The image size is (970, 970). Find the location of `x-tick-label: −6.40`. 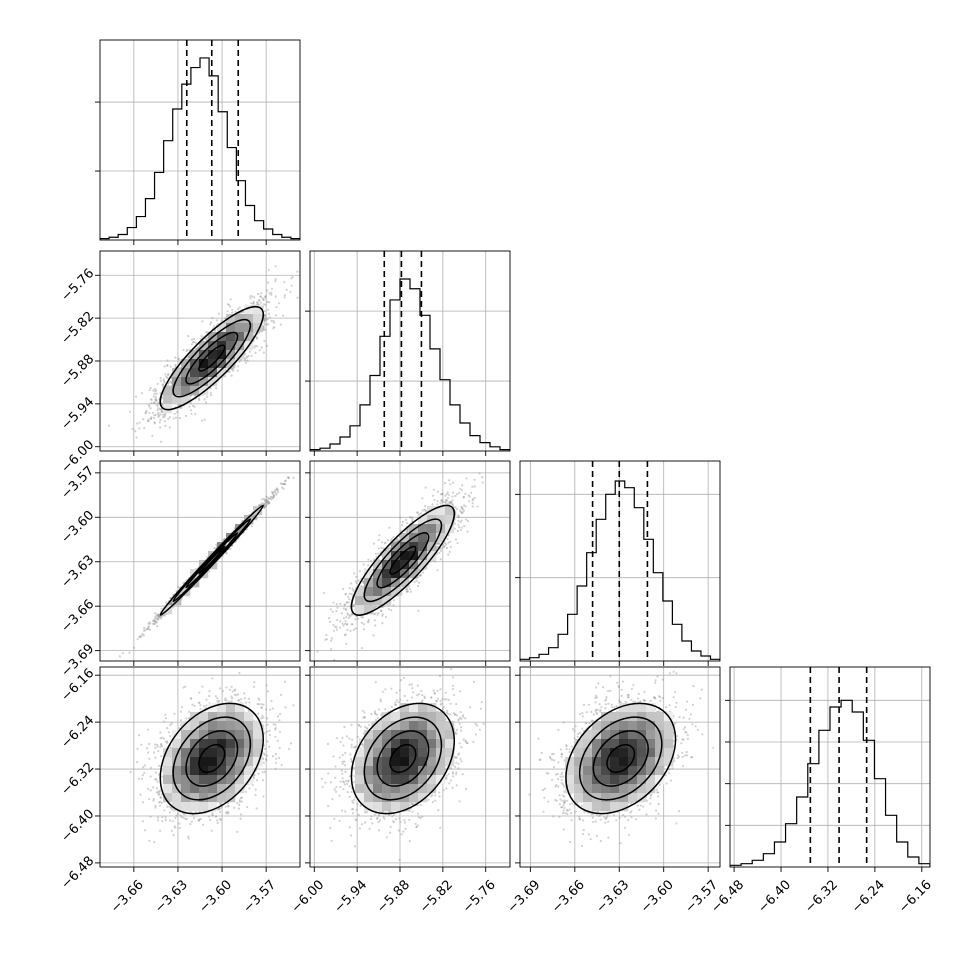

x-tick-label: −6.40 is located at coordinates (774, 896).